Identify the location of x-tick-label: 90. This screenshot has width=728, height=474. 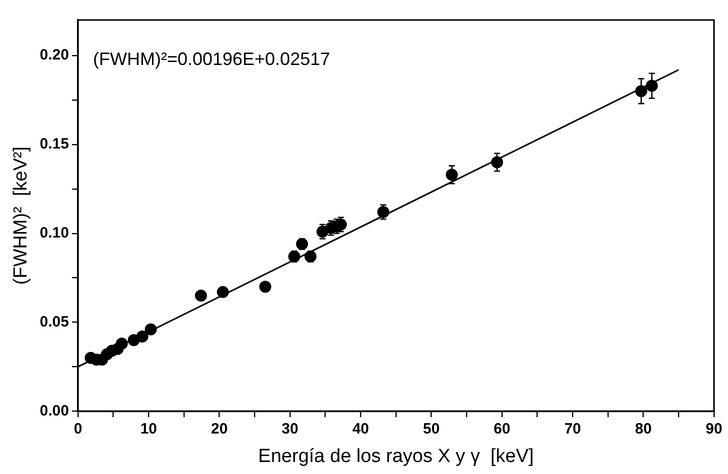
(714, 429).